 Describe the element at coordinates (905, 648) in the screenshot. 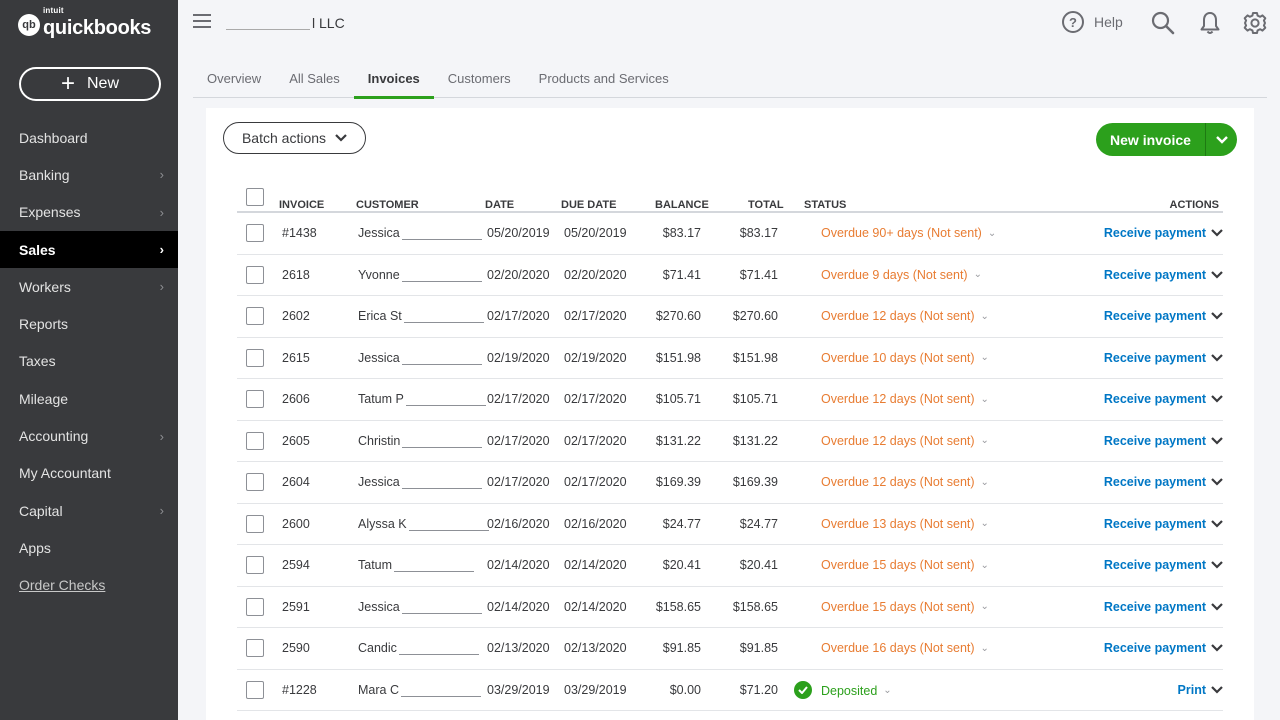

I see `status: Overdue 16 days (Not sent) ⌄` at that location.